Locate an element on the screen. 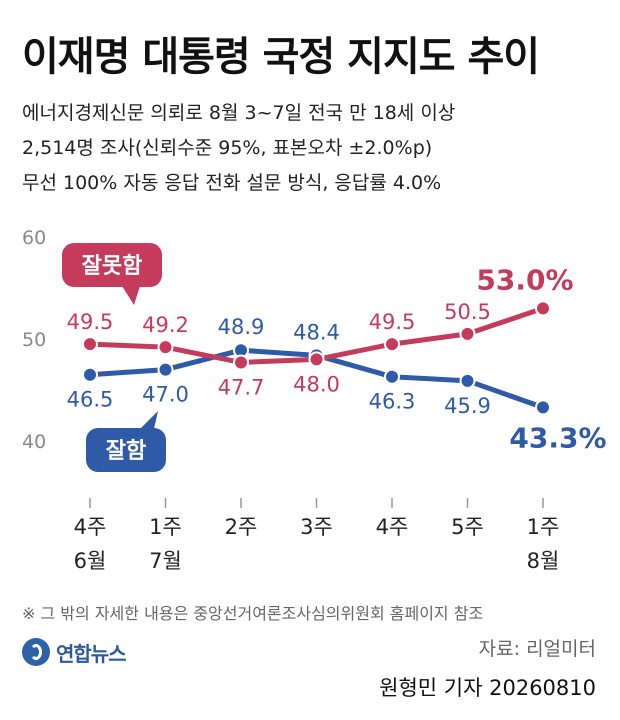  disapprove-data-label: 53.0% is located at coordinates (524, 279).